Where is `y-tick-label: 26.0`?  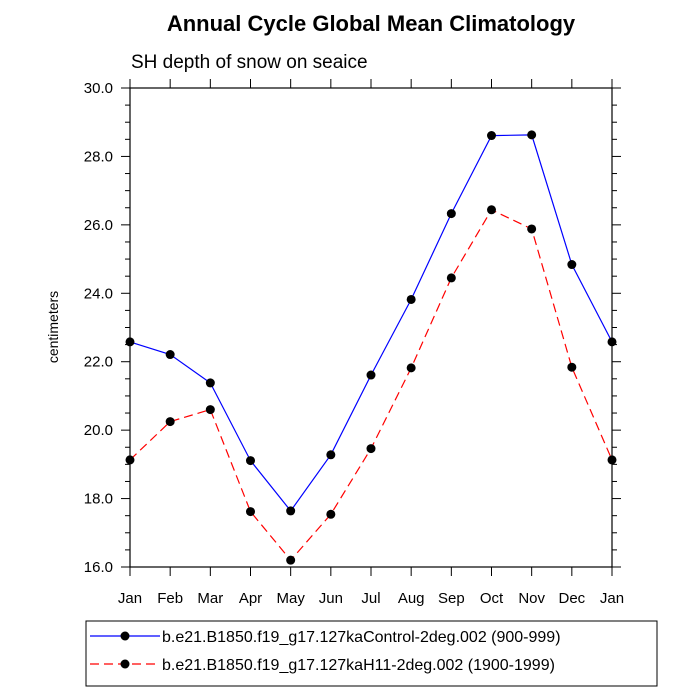 y-tick-label: 26.0 is located at coordinates (98, 225).